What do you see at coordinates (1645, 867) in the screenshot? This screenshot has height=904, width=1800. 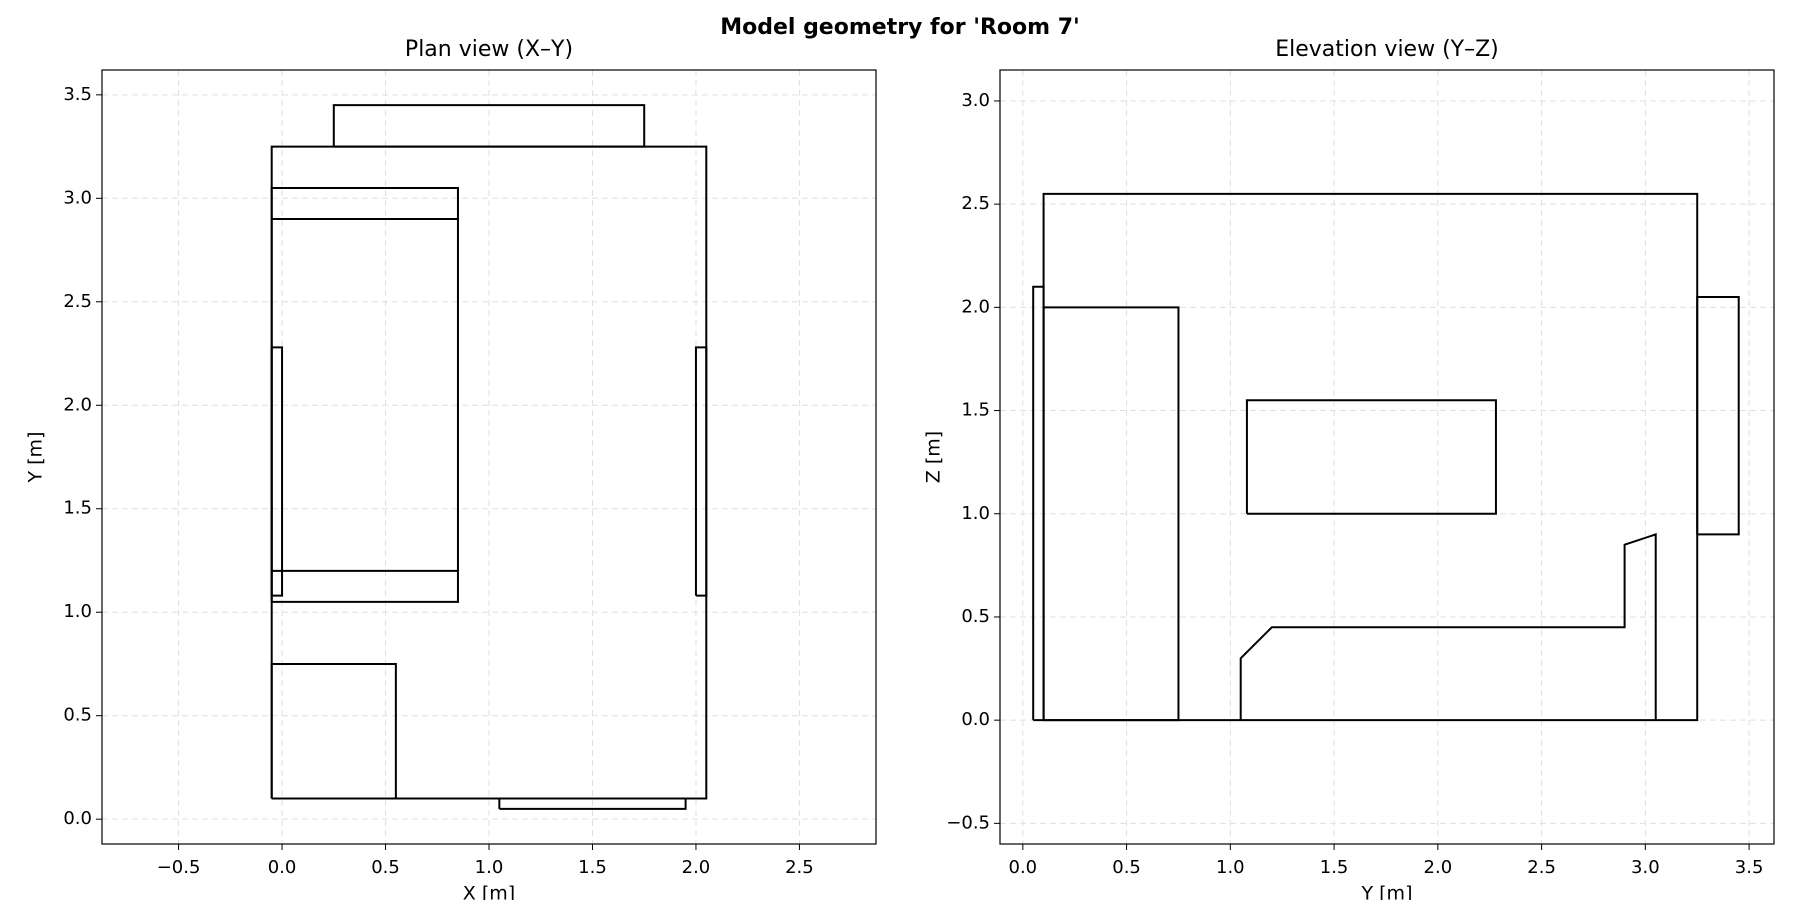 I see `x-tick-label: 3.0` at bounding box center [1645, 867].